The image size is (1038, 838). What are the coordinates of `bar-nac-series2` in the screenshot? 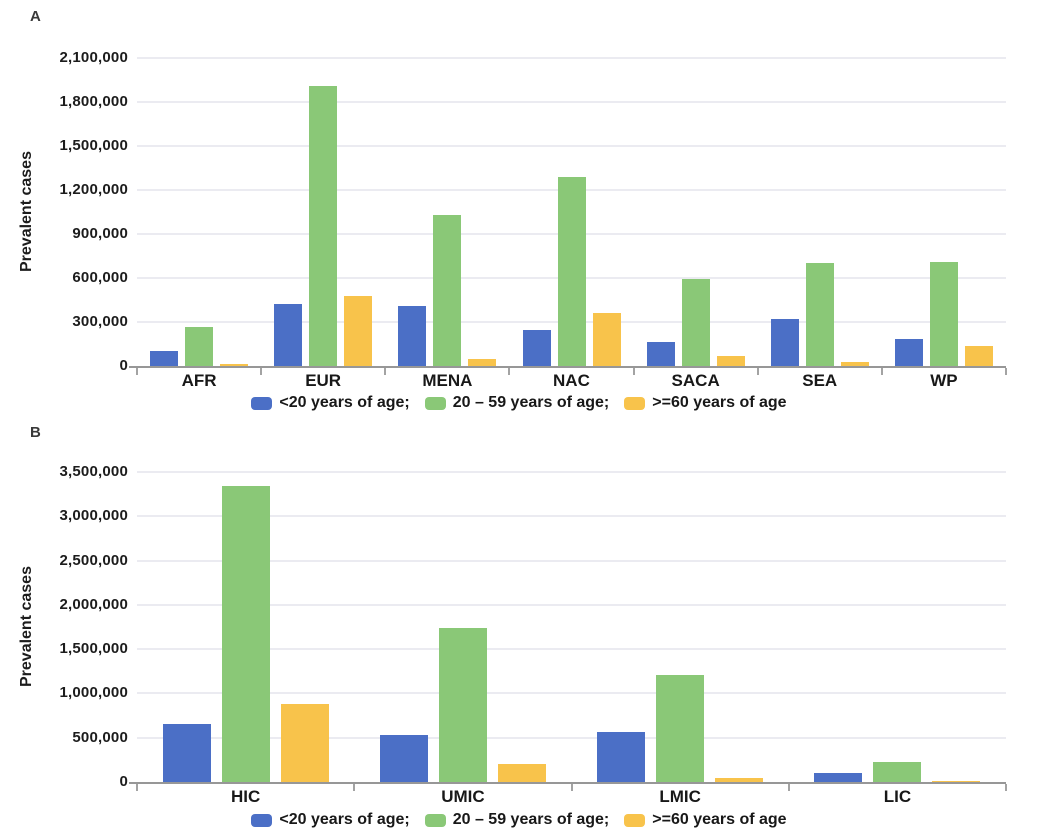 It's located at (606, 339).